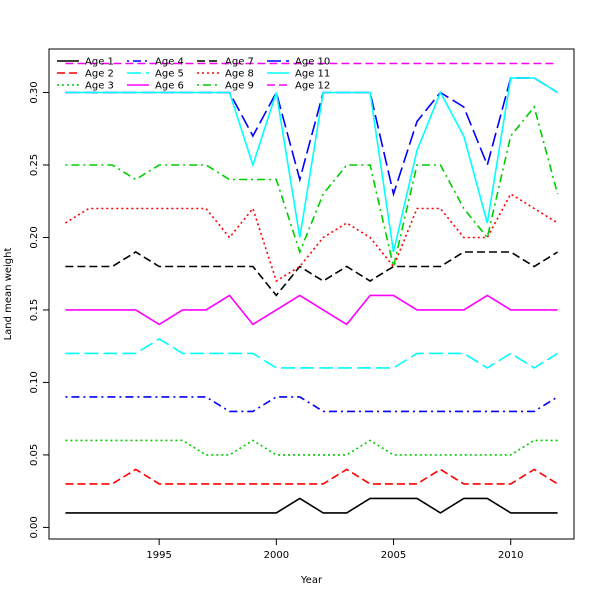 This screenshot has width=600, height=600. Describe the element at coordinates (34, 92) in the screenshot. I see `y-tick-label: 0.30` at that location.